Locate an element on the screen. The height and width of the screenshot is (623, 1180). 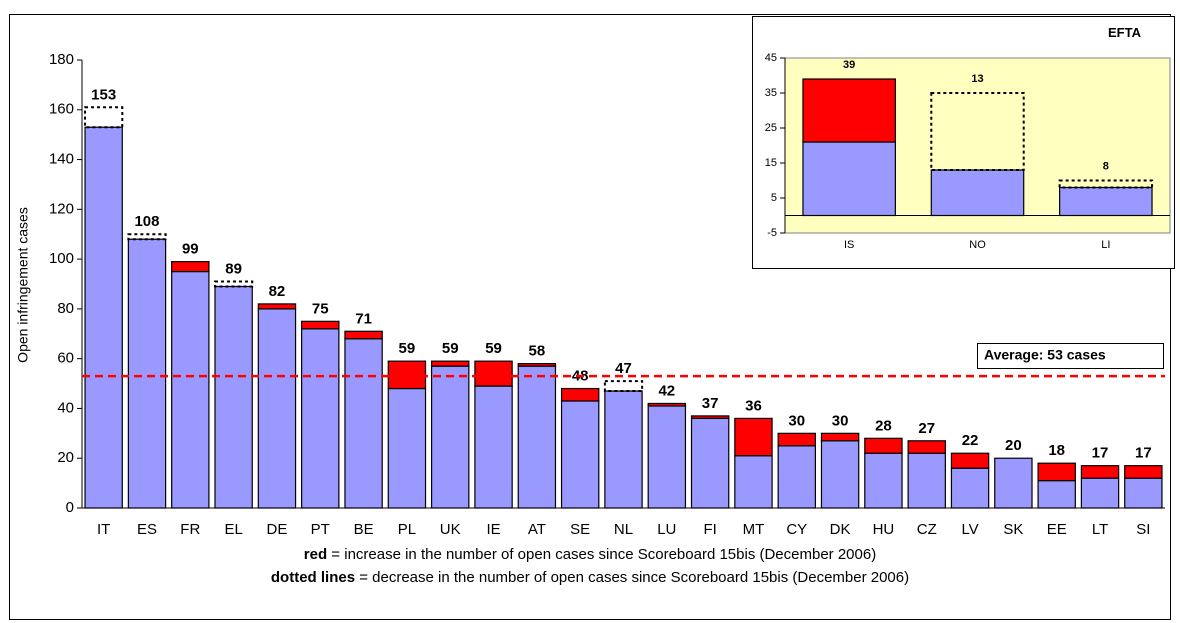
x-tick-label: CZ is located at coordinates (927, 529).